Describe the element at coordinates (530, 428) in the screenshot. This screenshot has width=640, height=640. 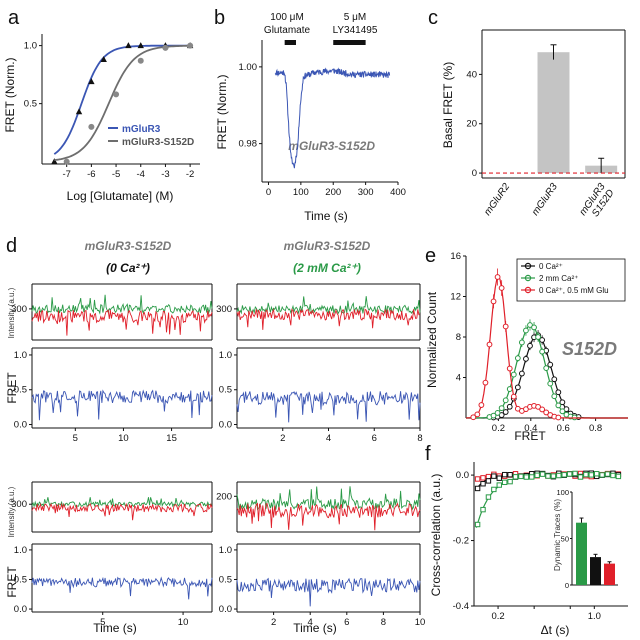
I see `panel-e-x-tick-label: 0.4` at that location.